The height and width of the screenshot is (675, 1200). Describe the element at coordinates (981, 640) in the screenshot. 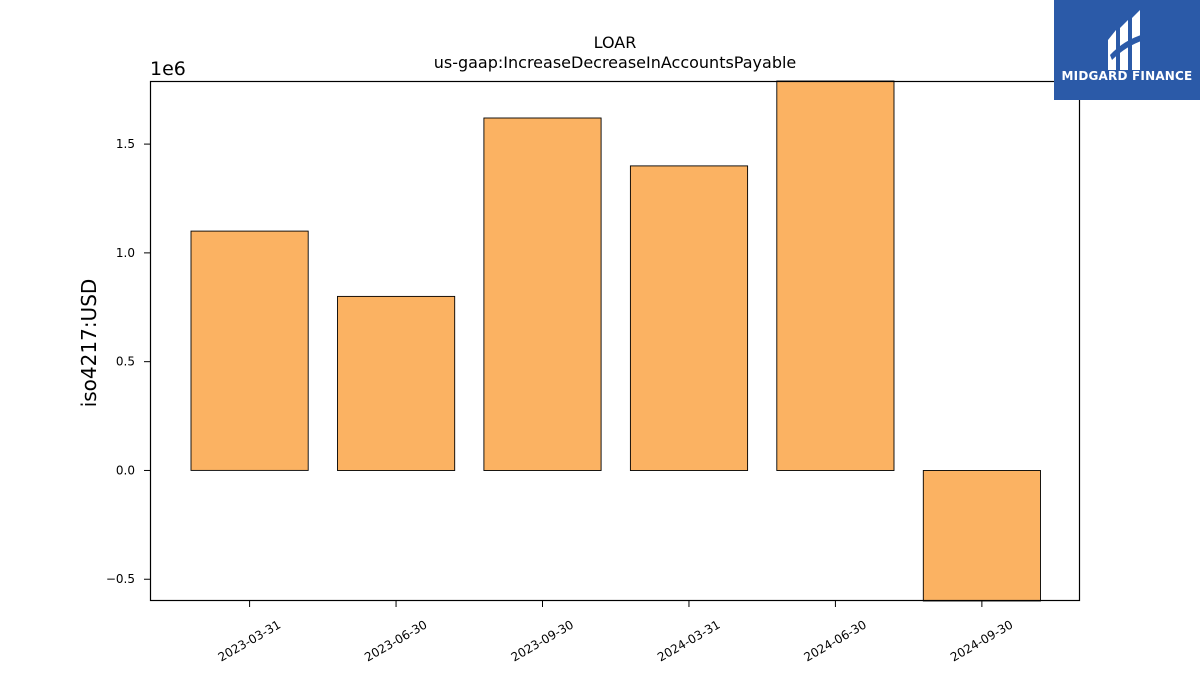

I see `x-tick-label: 2024-09-30` at that location.